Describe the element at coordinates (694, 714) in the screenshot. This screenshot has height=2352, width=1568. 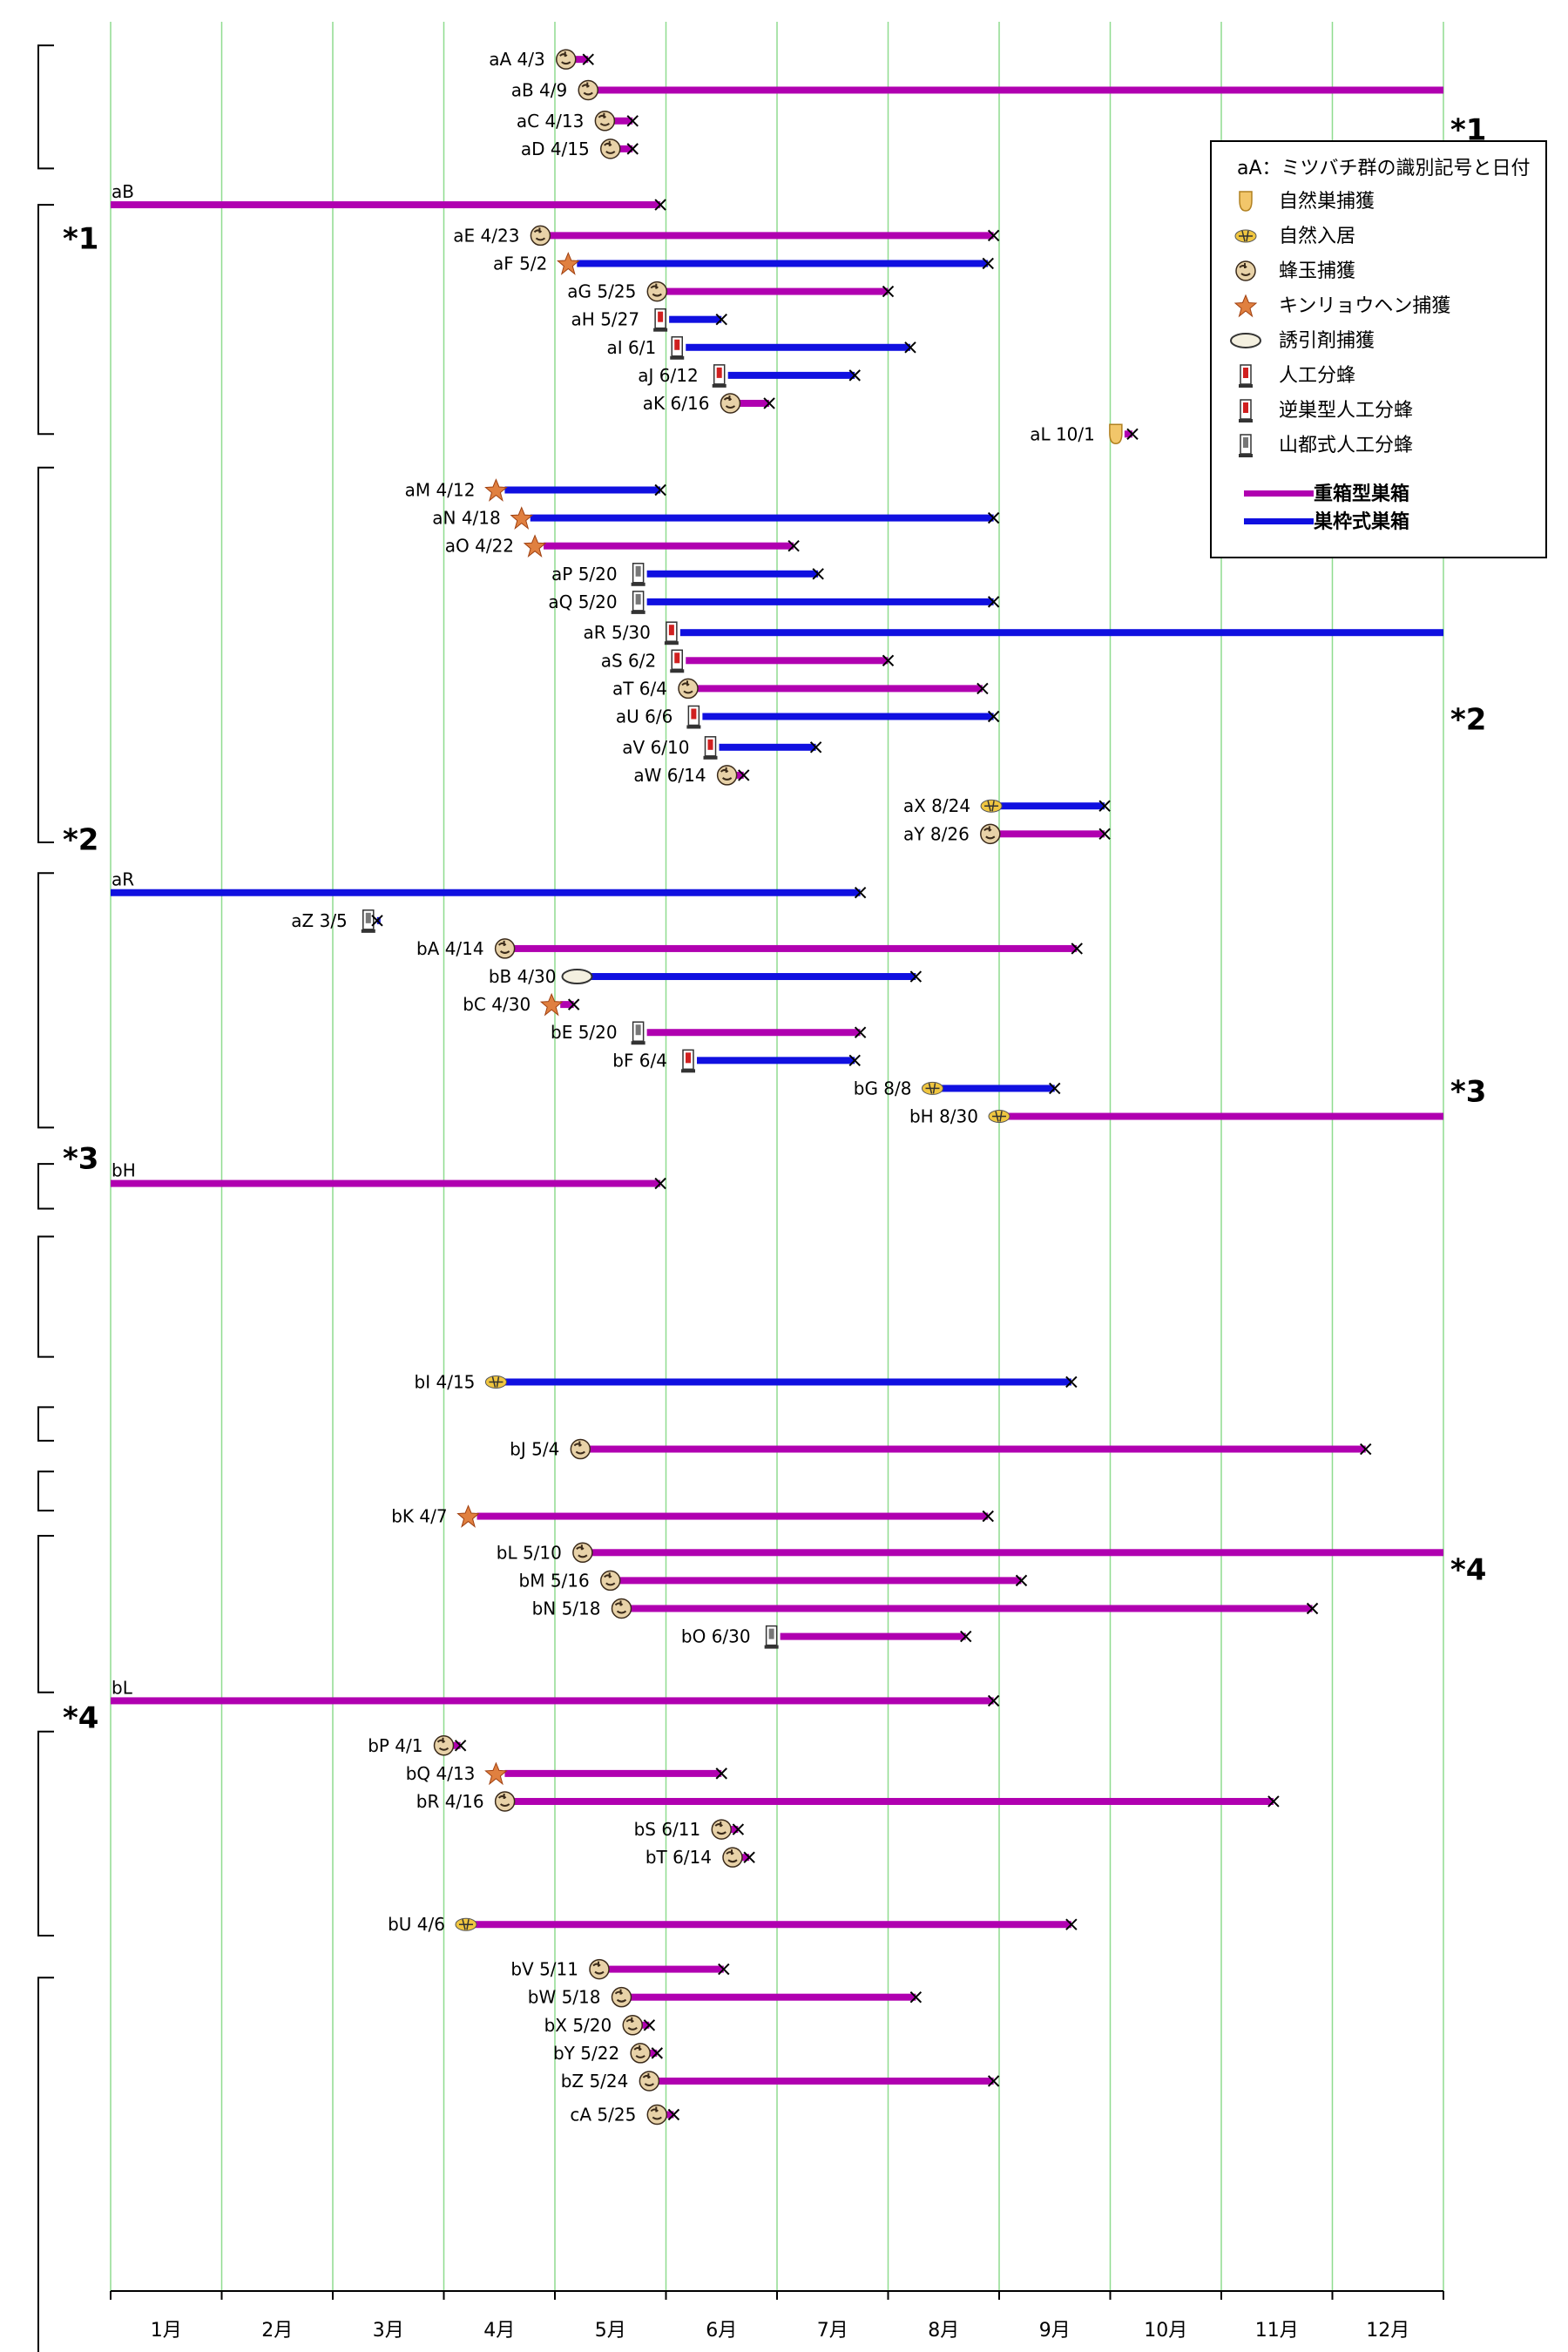
I see `split-icon-mark` at that location.